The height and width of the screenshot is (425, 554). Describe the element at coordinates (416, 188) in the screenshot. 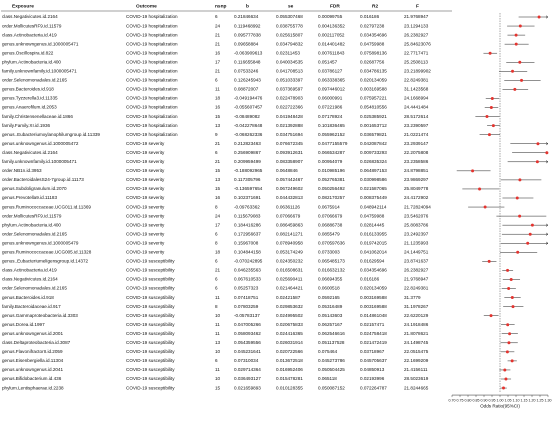

I see `table-cell: 25.8049778` at that location.